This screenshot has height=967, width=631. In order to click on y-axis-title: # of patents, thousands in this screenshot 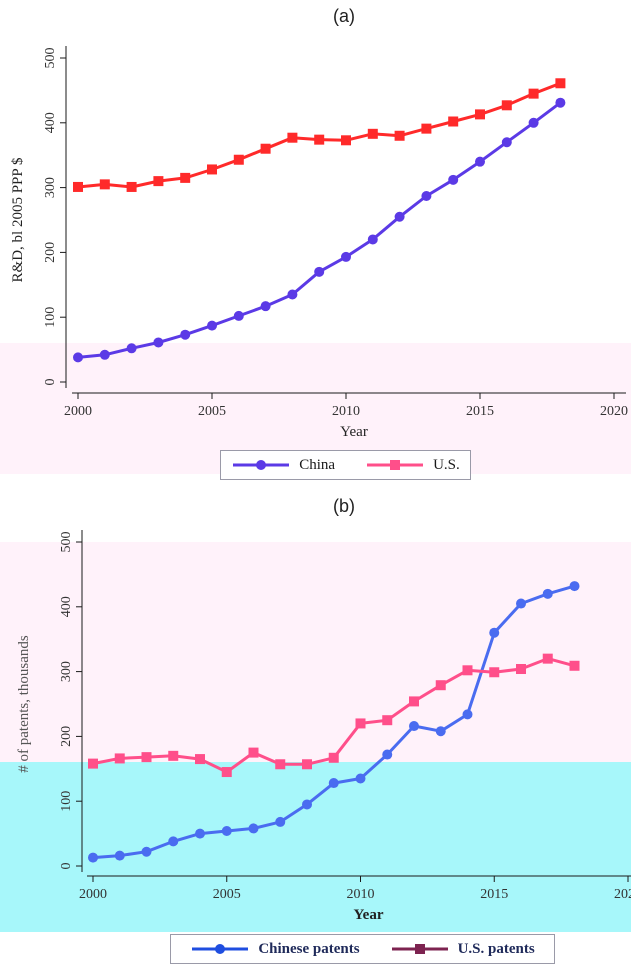, I will do `click(24, 704)`.